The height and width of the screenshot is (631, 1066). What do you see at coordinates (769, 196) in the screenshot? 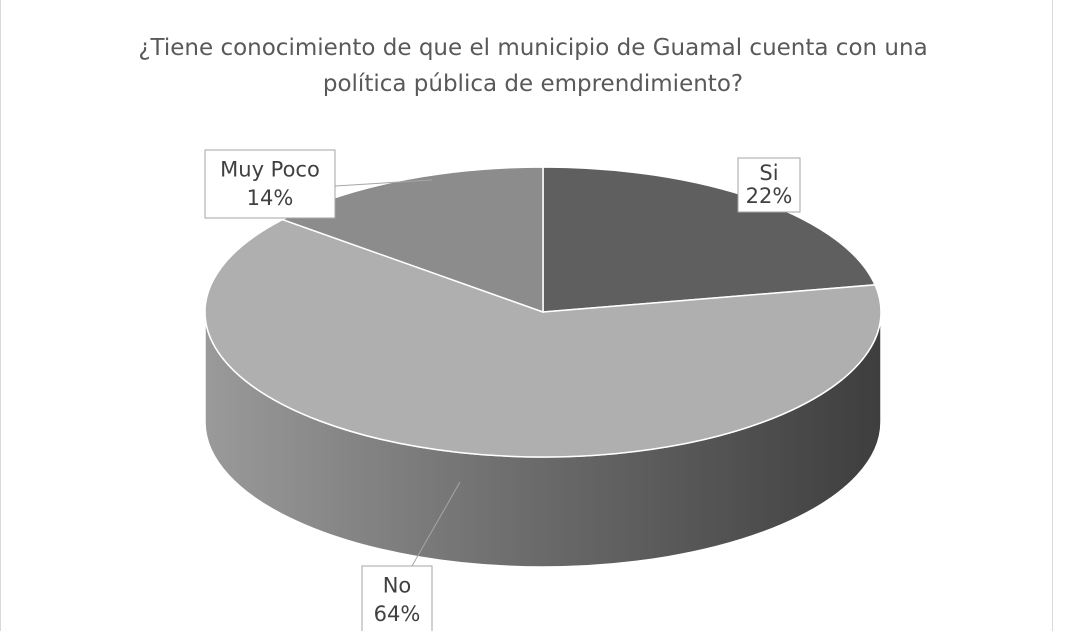
I see `value-label: 22%` at bounding box center [769, 196].